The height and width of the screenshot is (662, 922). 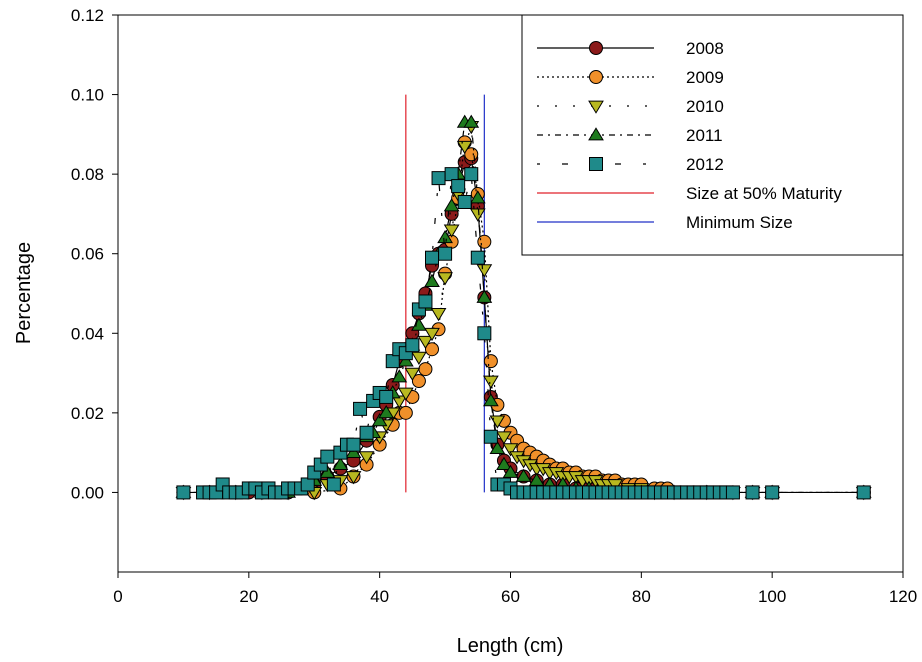 I want to click on y-tick-label: 0.02, so click(x=87, y=413).